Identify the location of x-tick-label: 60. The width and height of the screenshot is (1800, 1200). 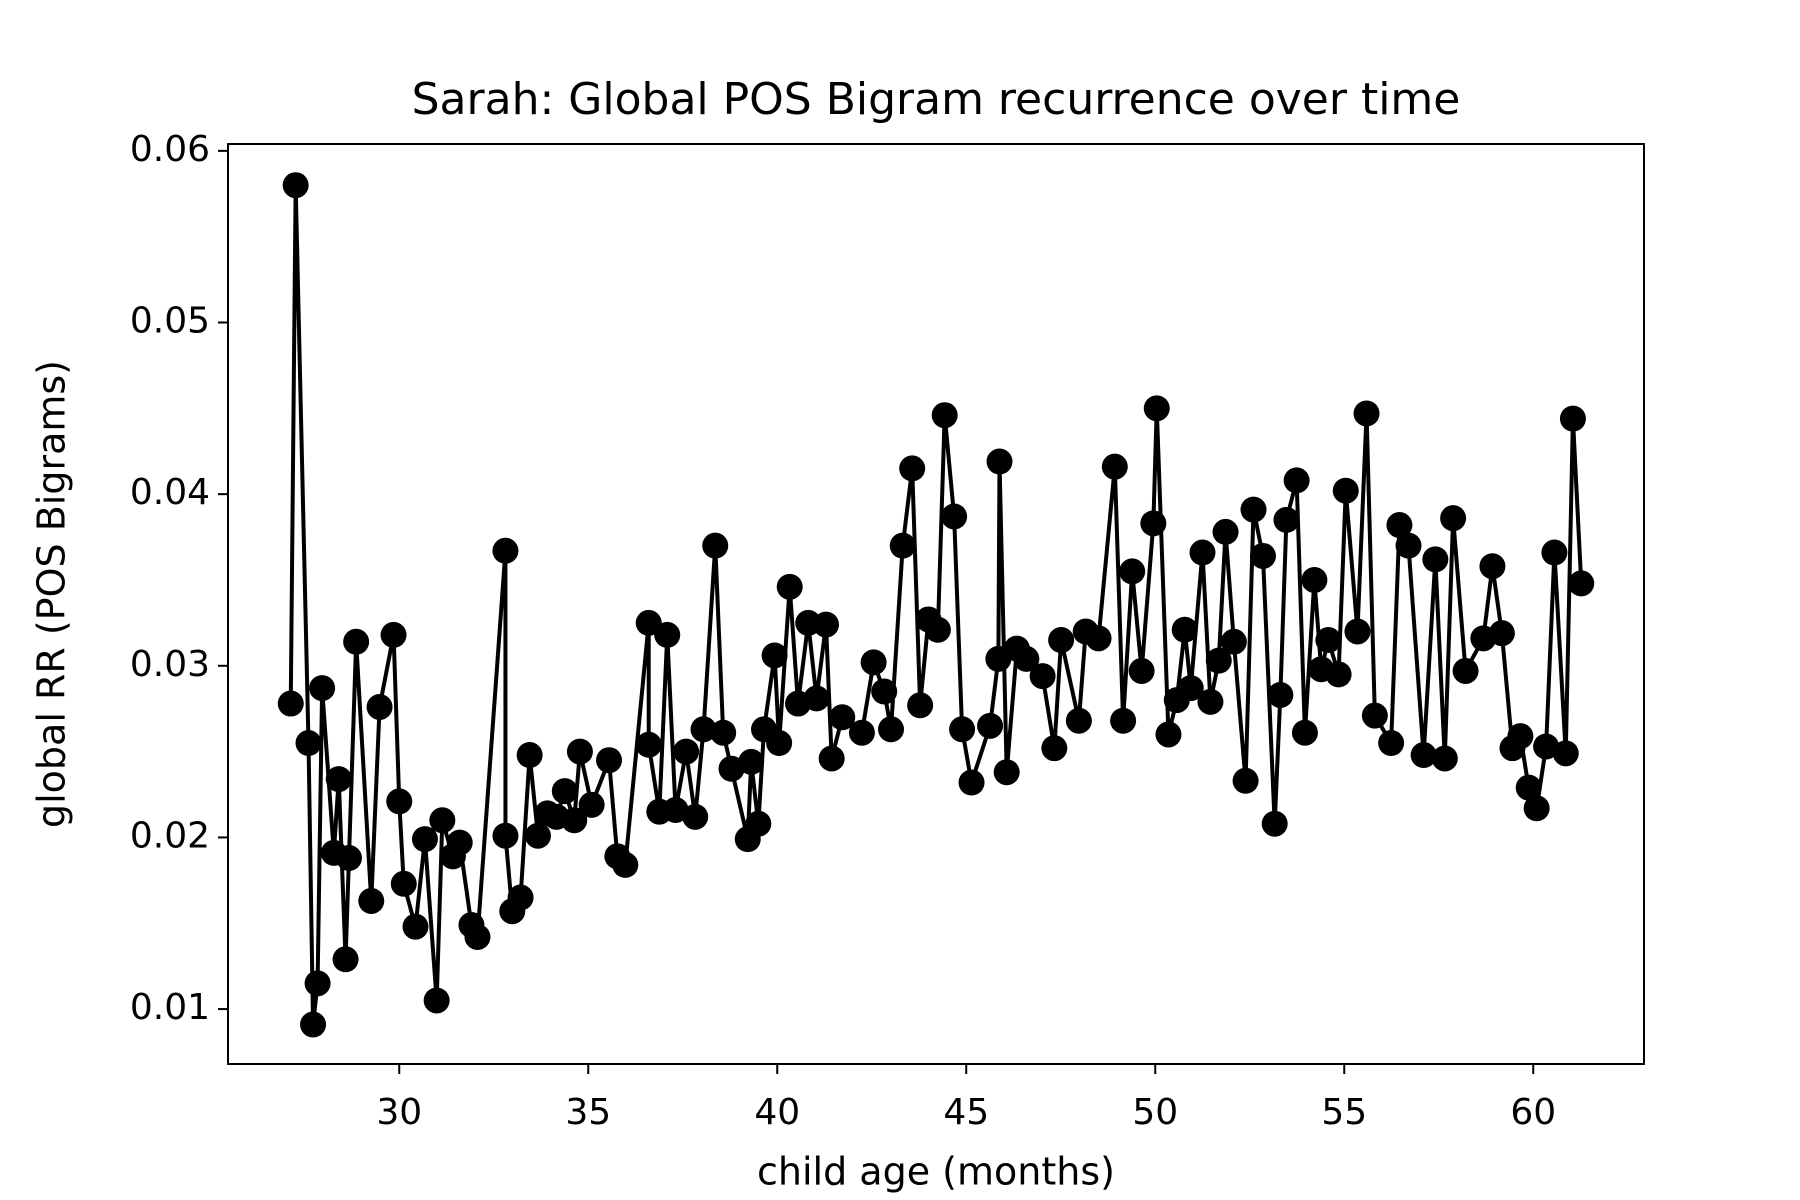
(1533, 1112).